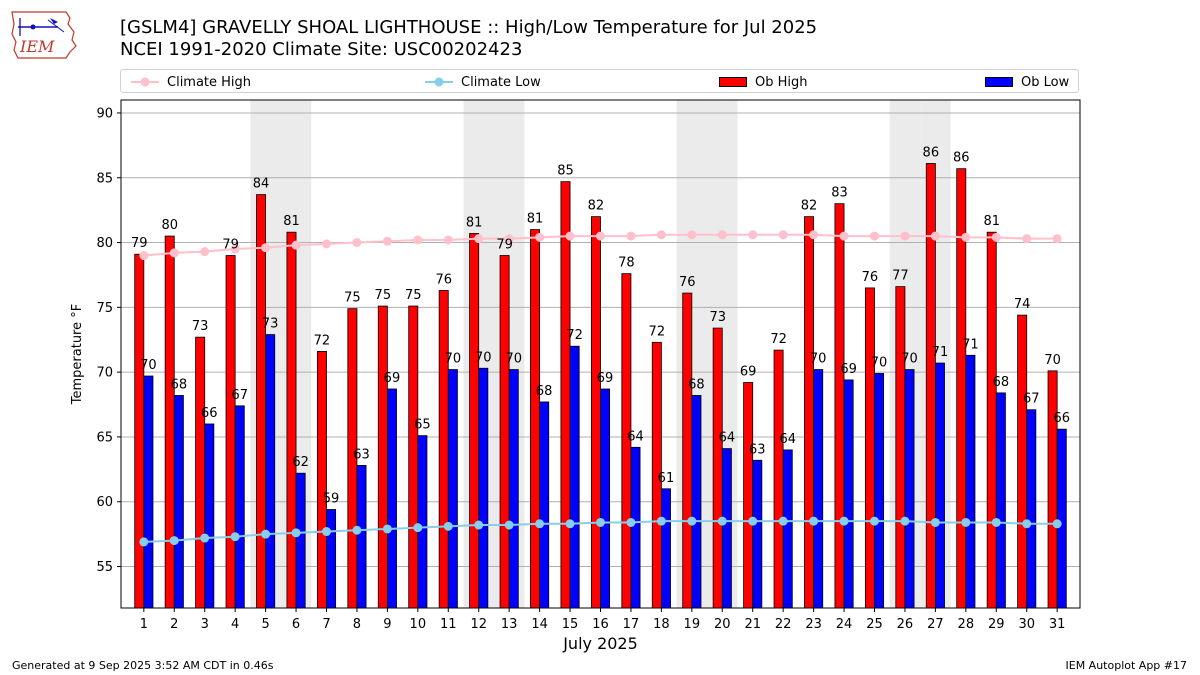  What do you see at coordinates (361, 454) in the screenshot?
I see `ob-low-label: 63` at bounding box center [361, 454].